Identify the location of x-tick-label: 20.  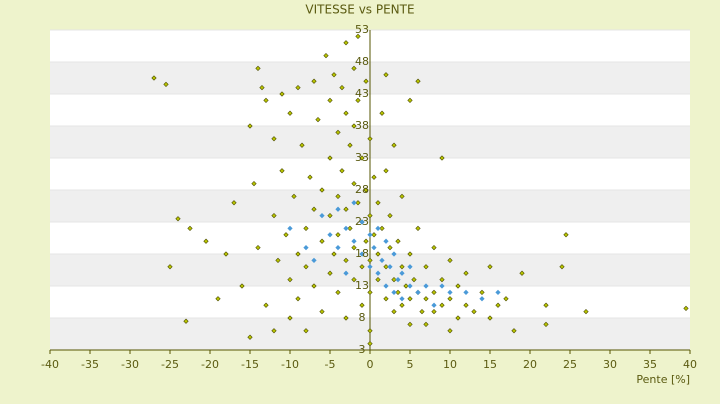
(530, 364).